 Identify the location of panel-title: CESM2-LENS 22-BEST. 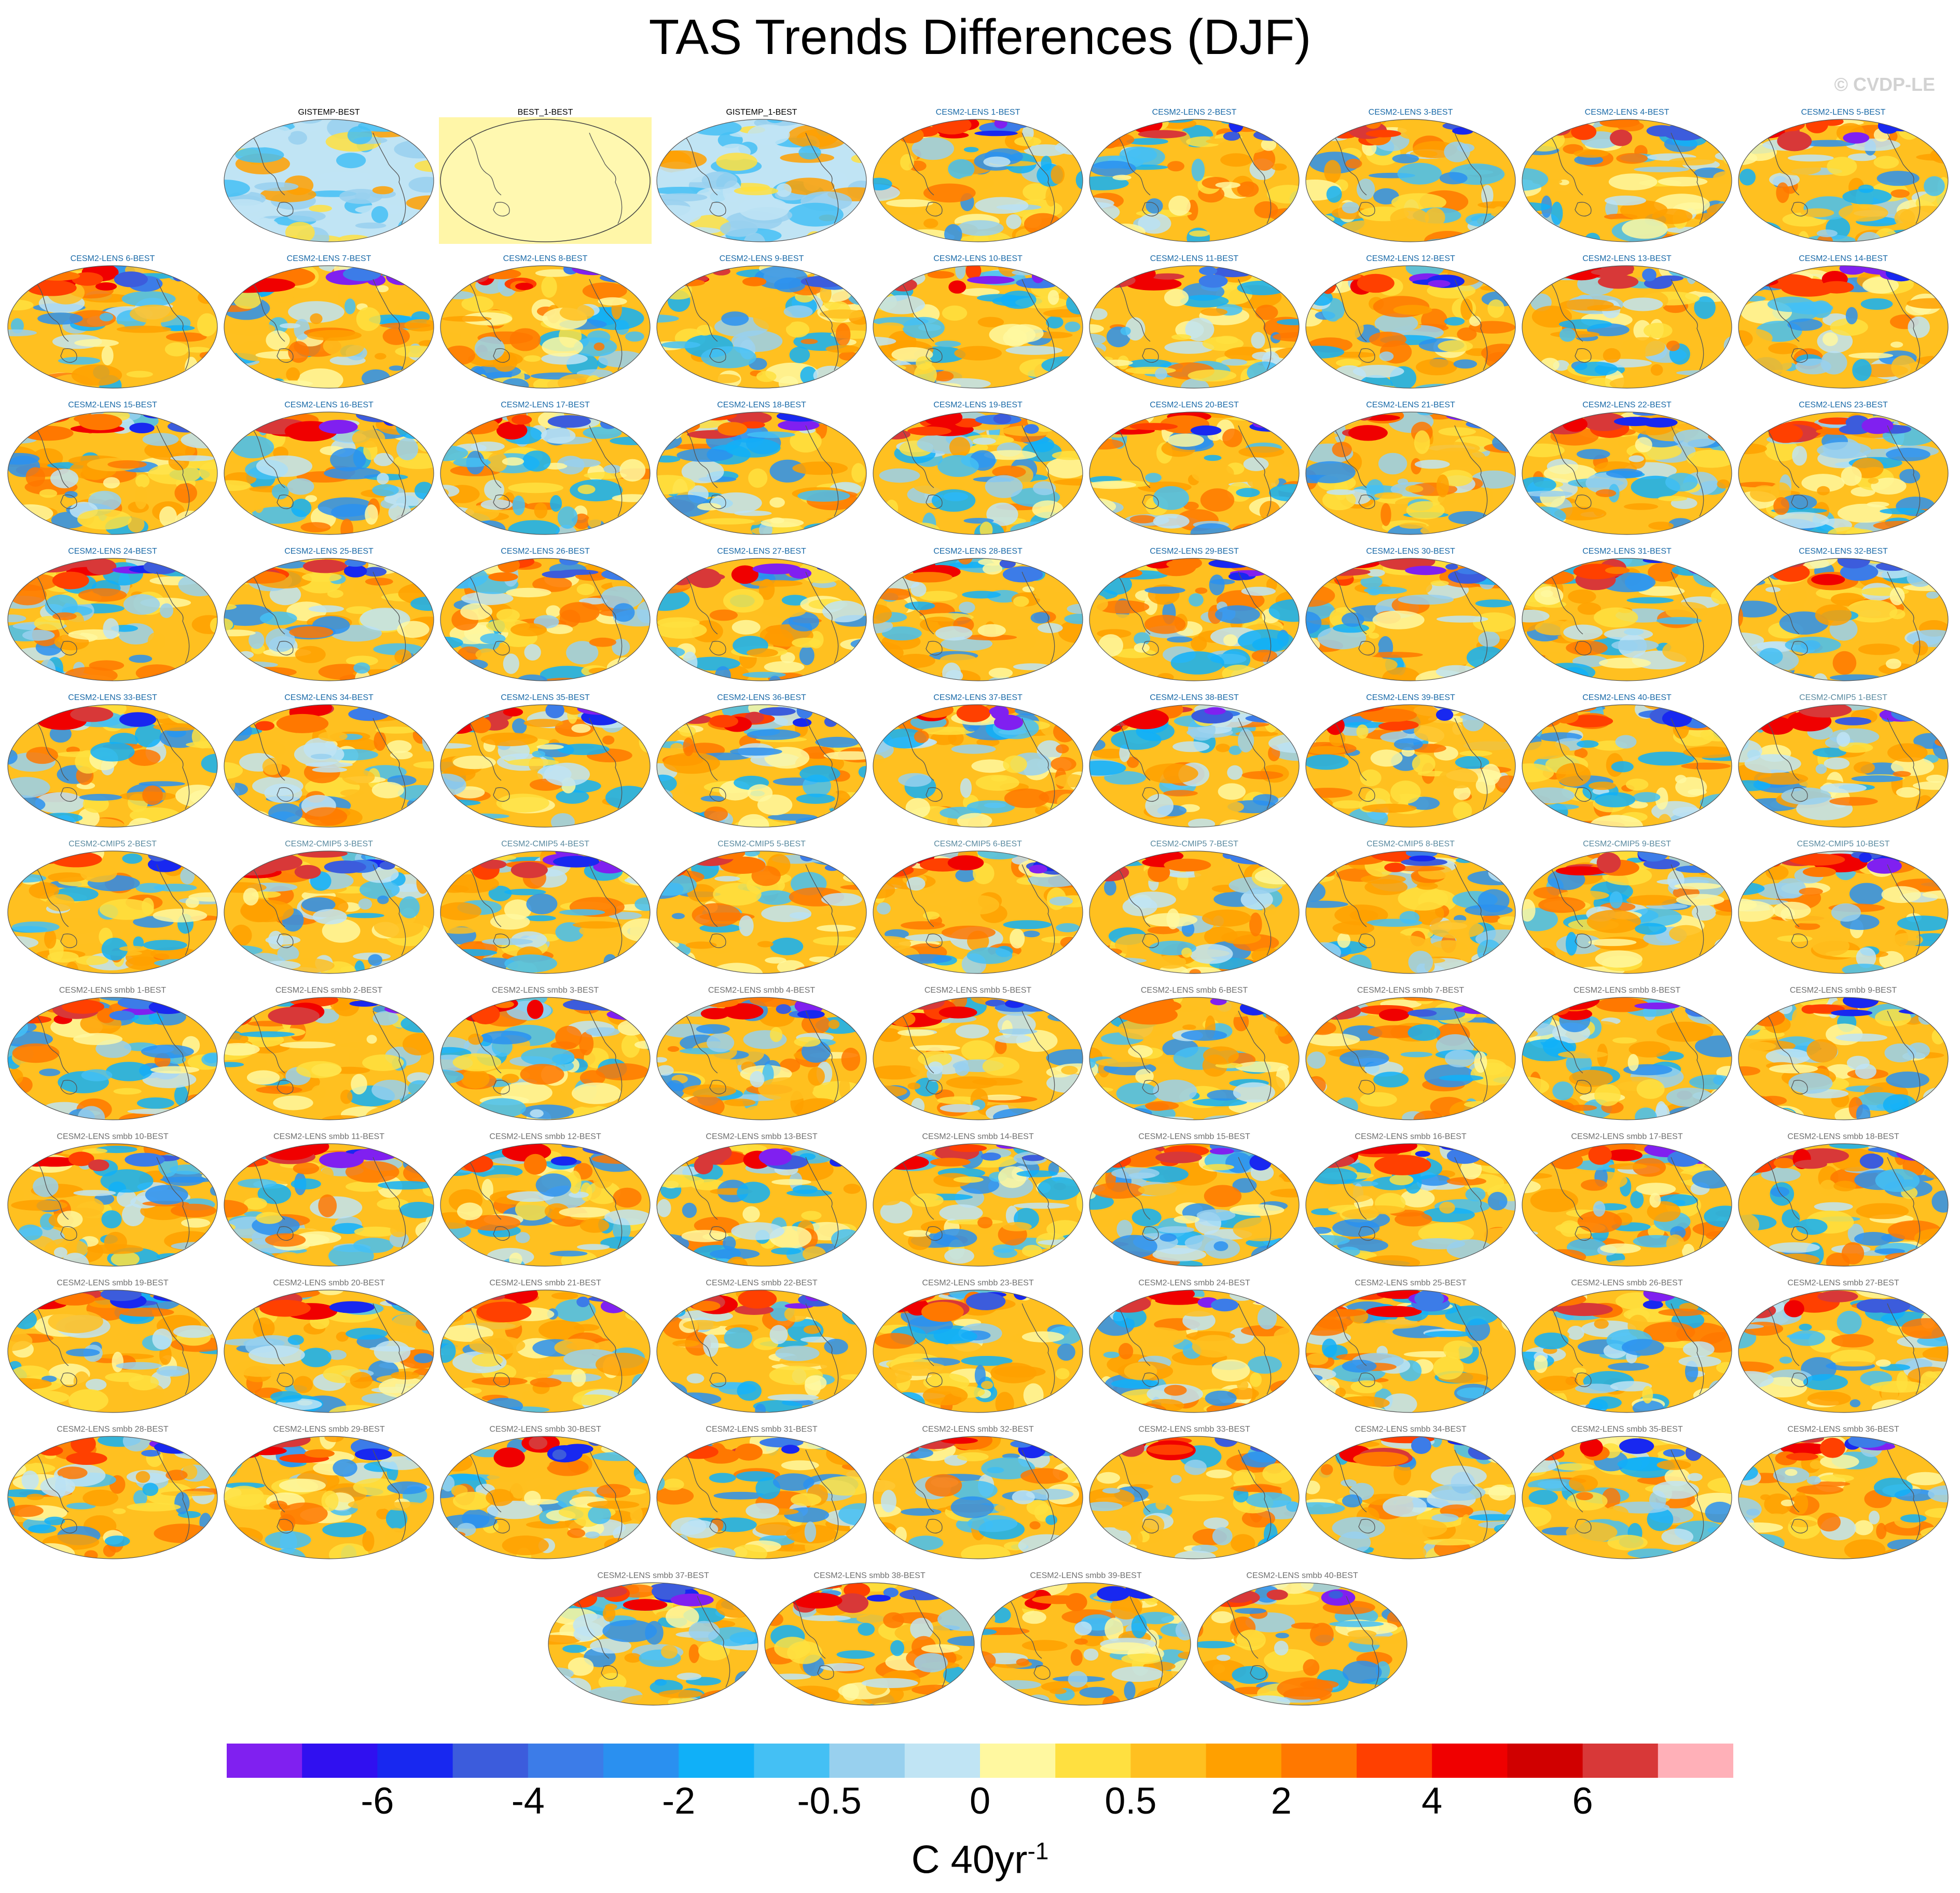
(1627, 405).